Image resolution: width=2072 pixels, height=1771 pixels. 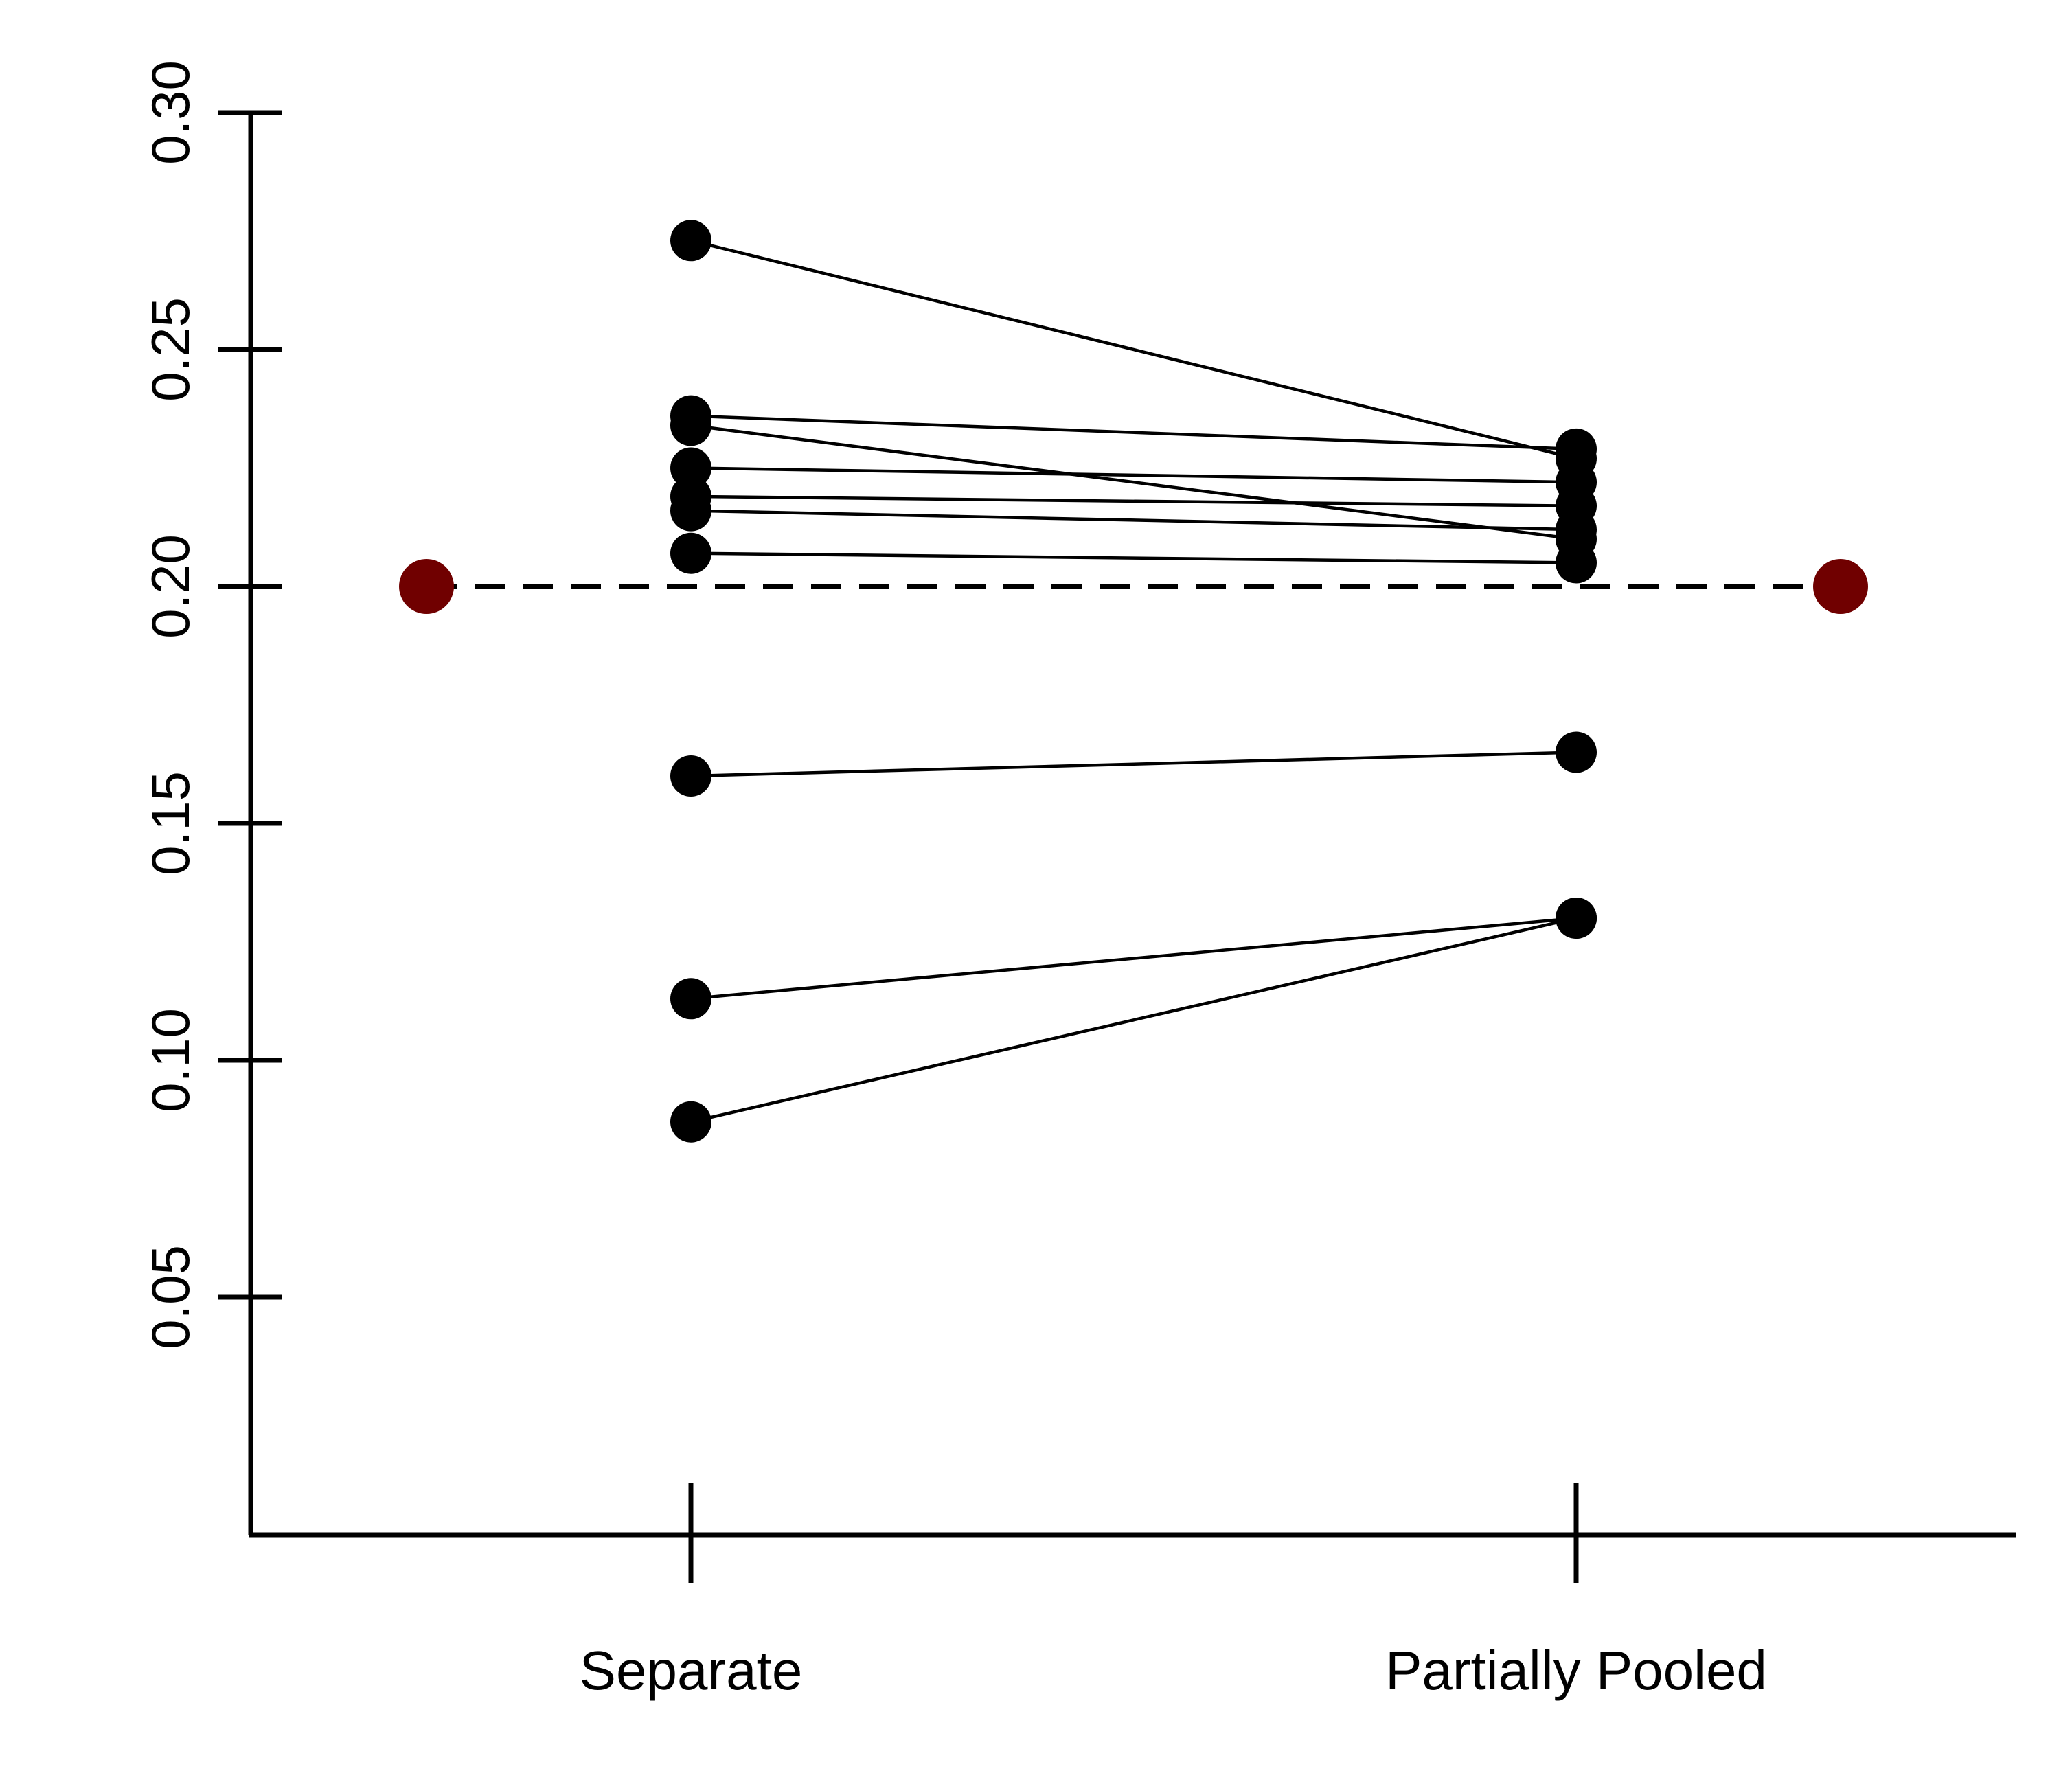 I want to click on y-tick-label: 0.05, so click(x=170, y=1297).